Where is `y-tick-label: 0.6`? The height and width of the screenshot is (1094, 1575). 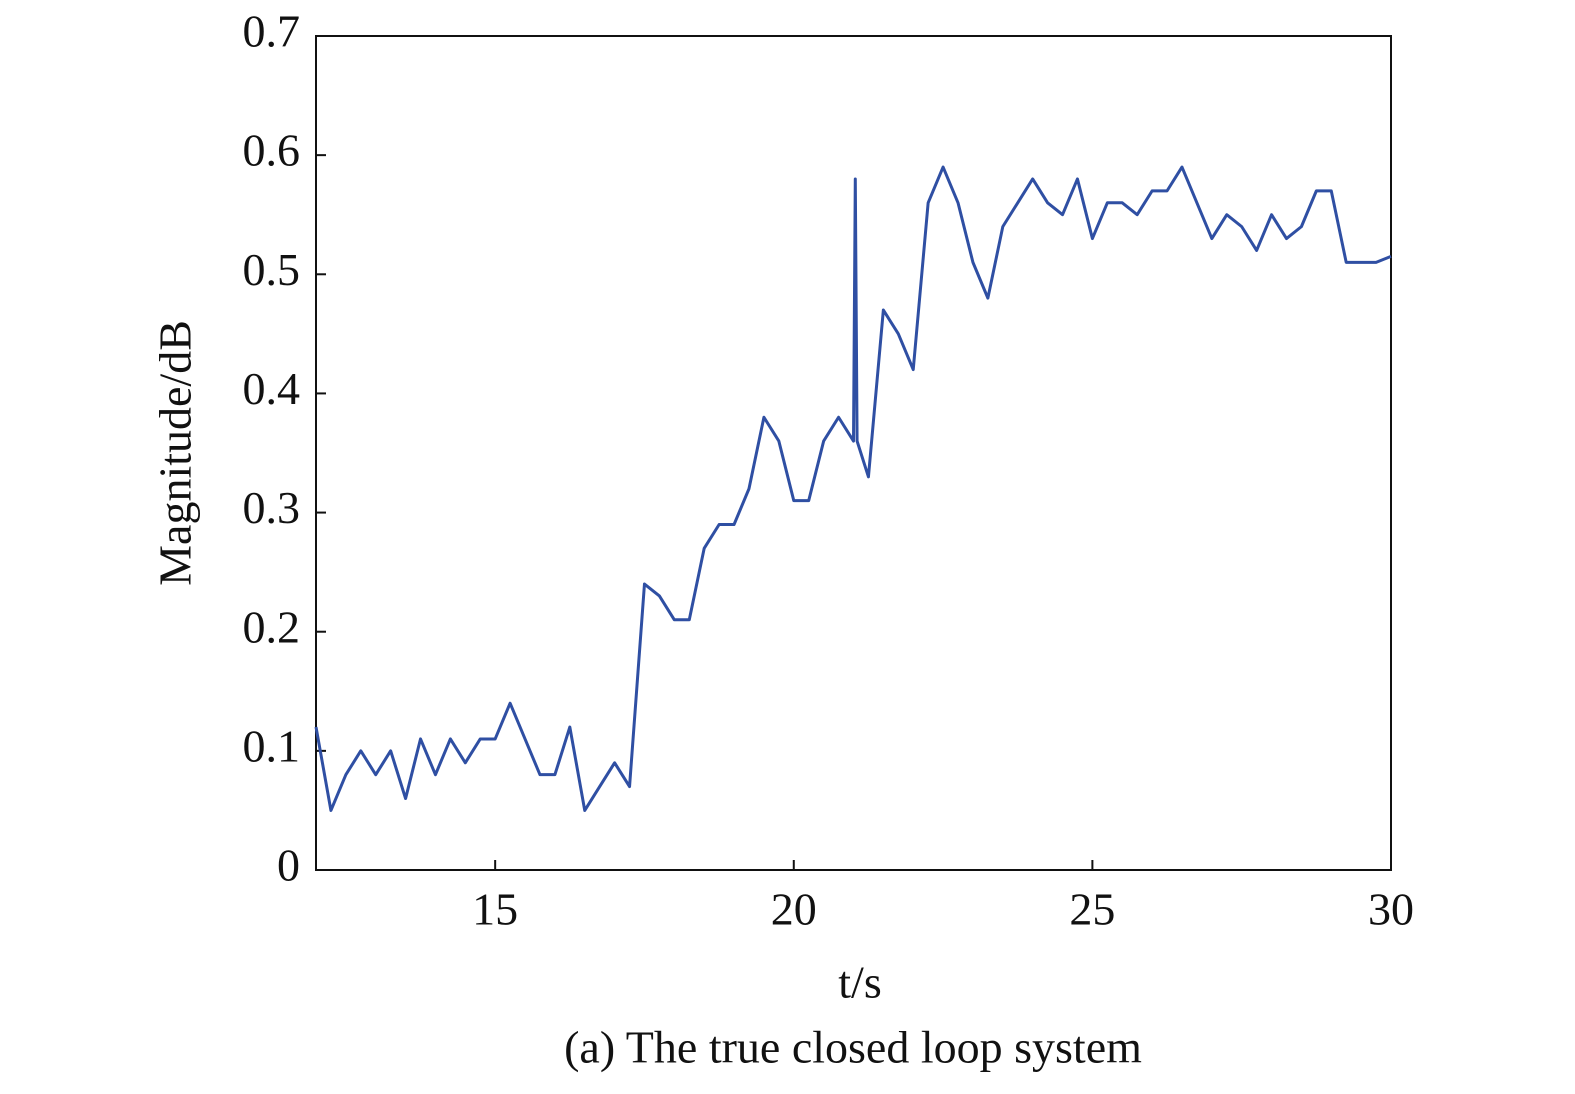 y-tick-label: 0.6 is located at coordinates (272, 150).